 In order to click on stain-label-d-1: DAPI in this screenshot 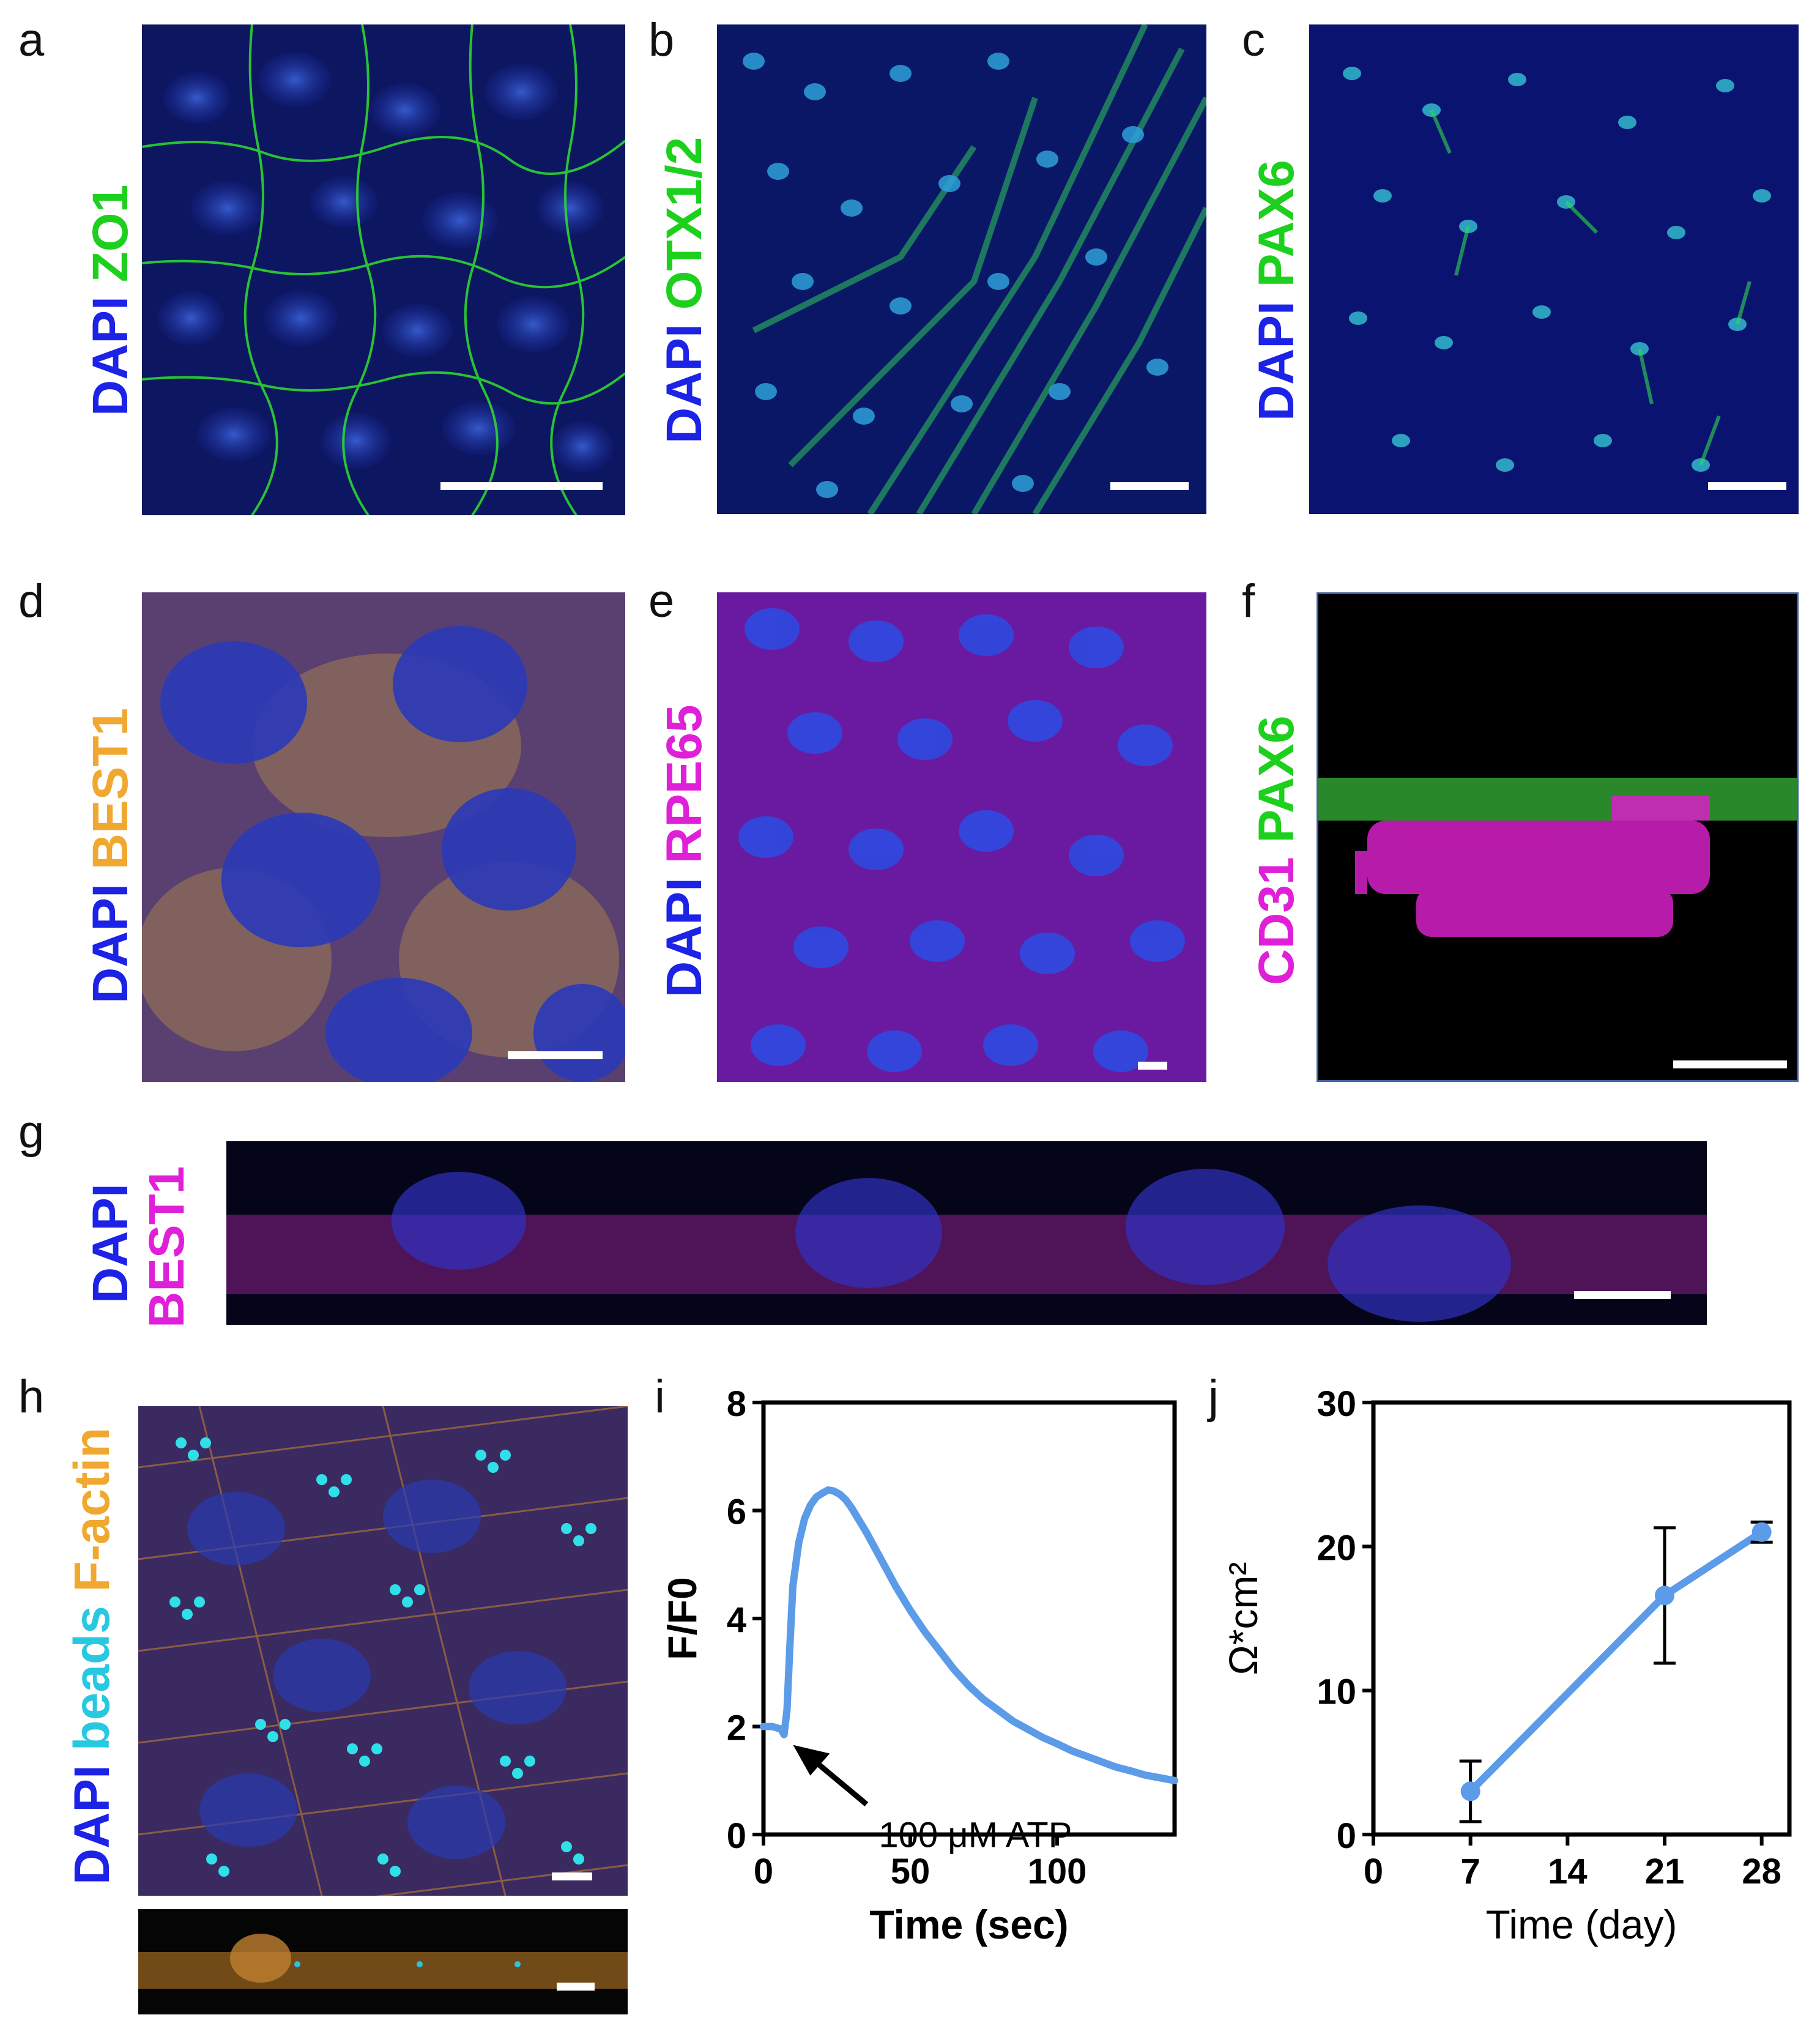, I will do `click(111, 944)`.